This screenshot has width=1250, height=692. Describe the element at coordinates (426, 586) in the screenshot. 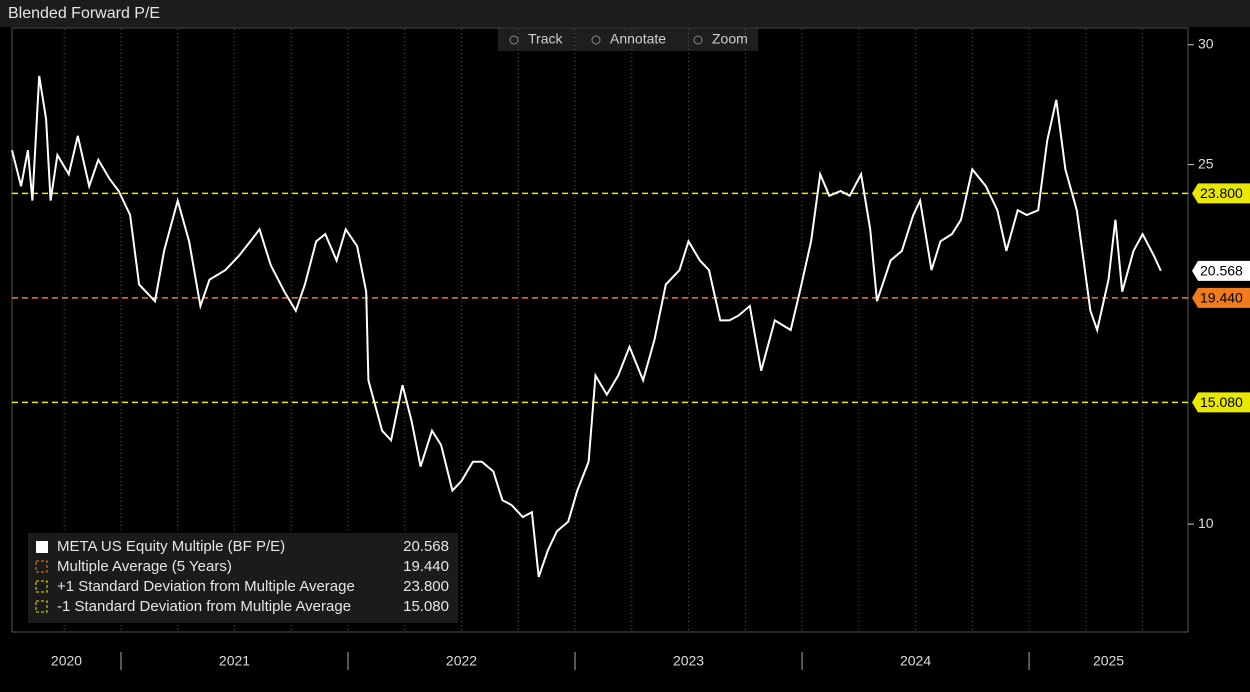

I see `legend-value: 23.800` at that location.